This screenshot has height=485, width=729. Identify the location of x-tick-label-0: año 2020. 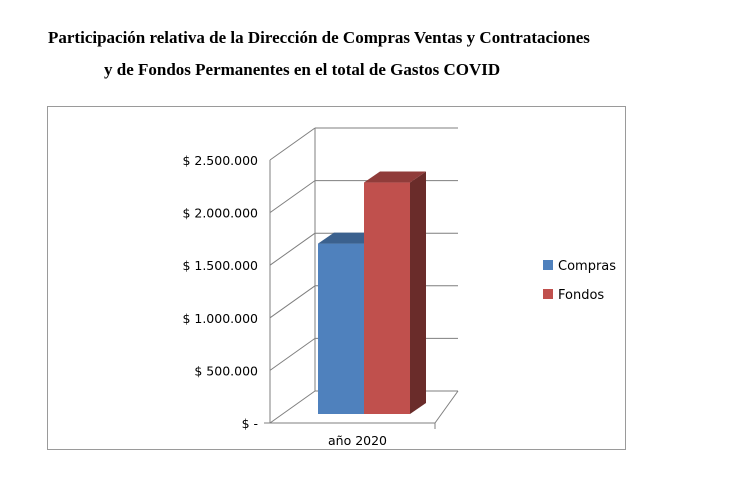
(357, 440).